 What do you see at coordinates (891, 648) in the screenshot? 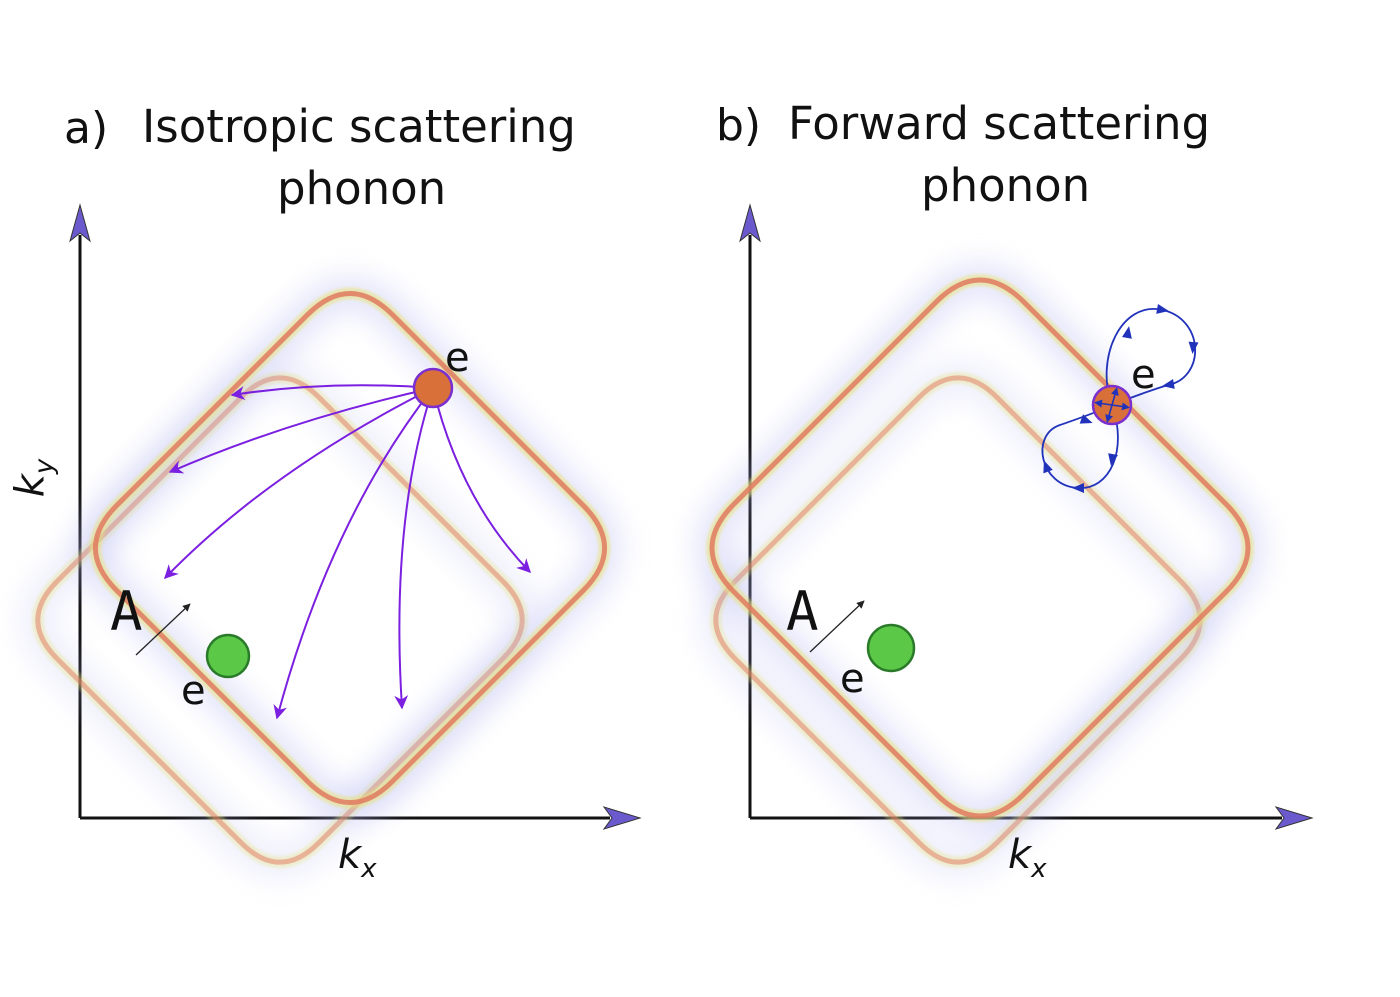
I see `panel-b-electron-initial` at bounding box center [891, 648].